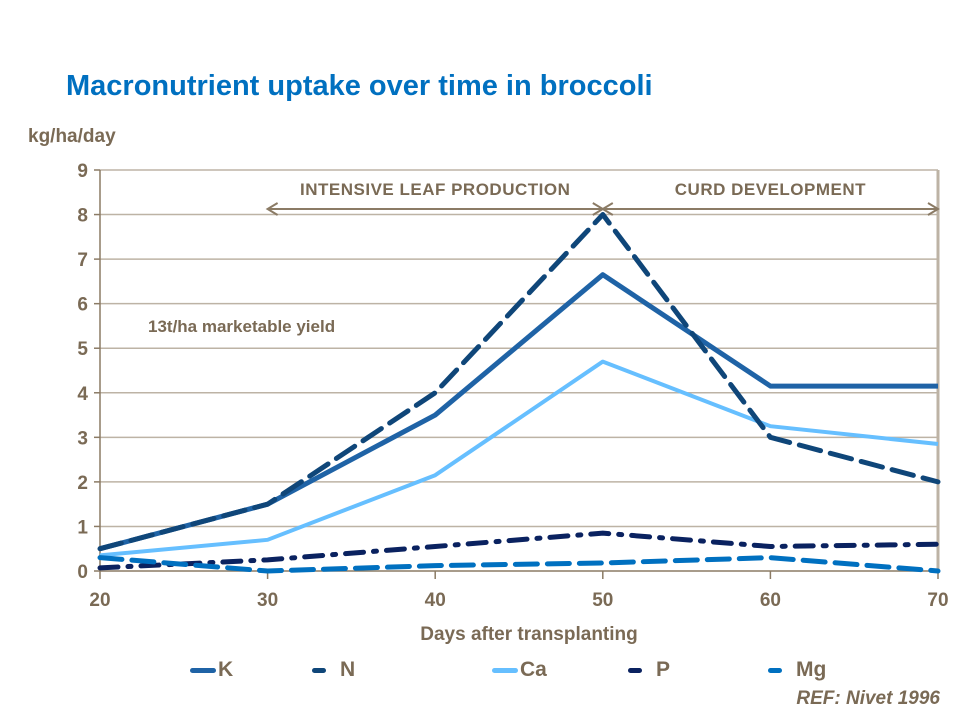  I want to click on x-axis-label: Days after transplanting, so click(529, 634).